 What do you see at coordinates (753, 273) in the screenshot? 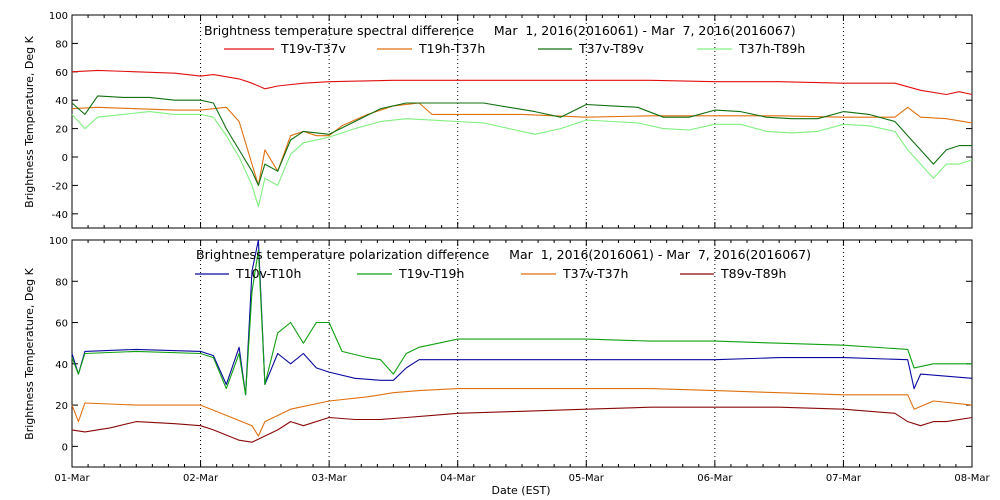
I see `legend-label: T89v-T89h` at bounding box center [753, 273].